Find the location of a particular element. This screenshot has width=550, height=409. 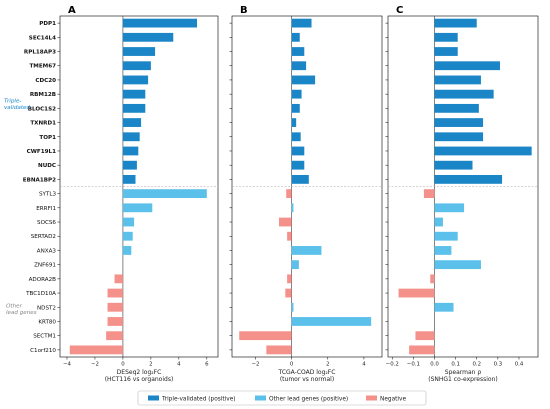

x-tick-label: 0.4 is located at coordinates (519, 365).